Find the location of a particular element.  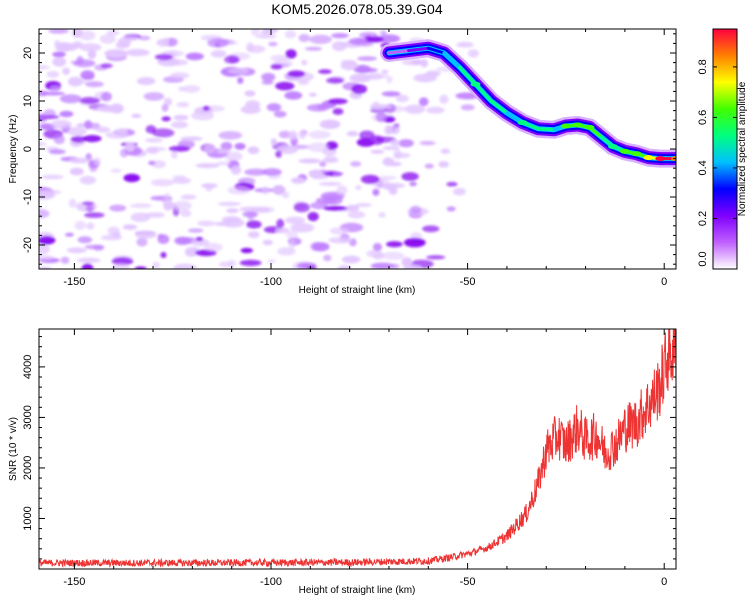

colorbar-gradient is located at coordinates (725, 149).